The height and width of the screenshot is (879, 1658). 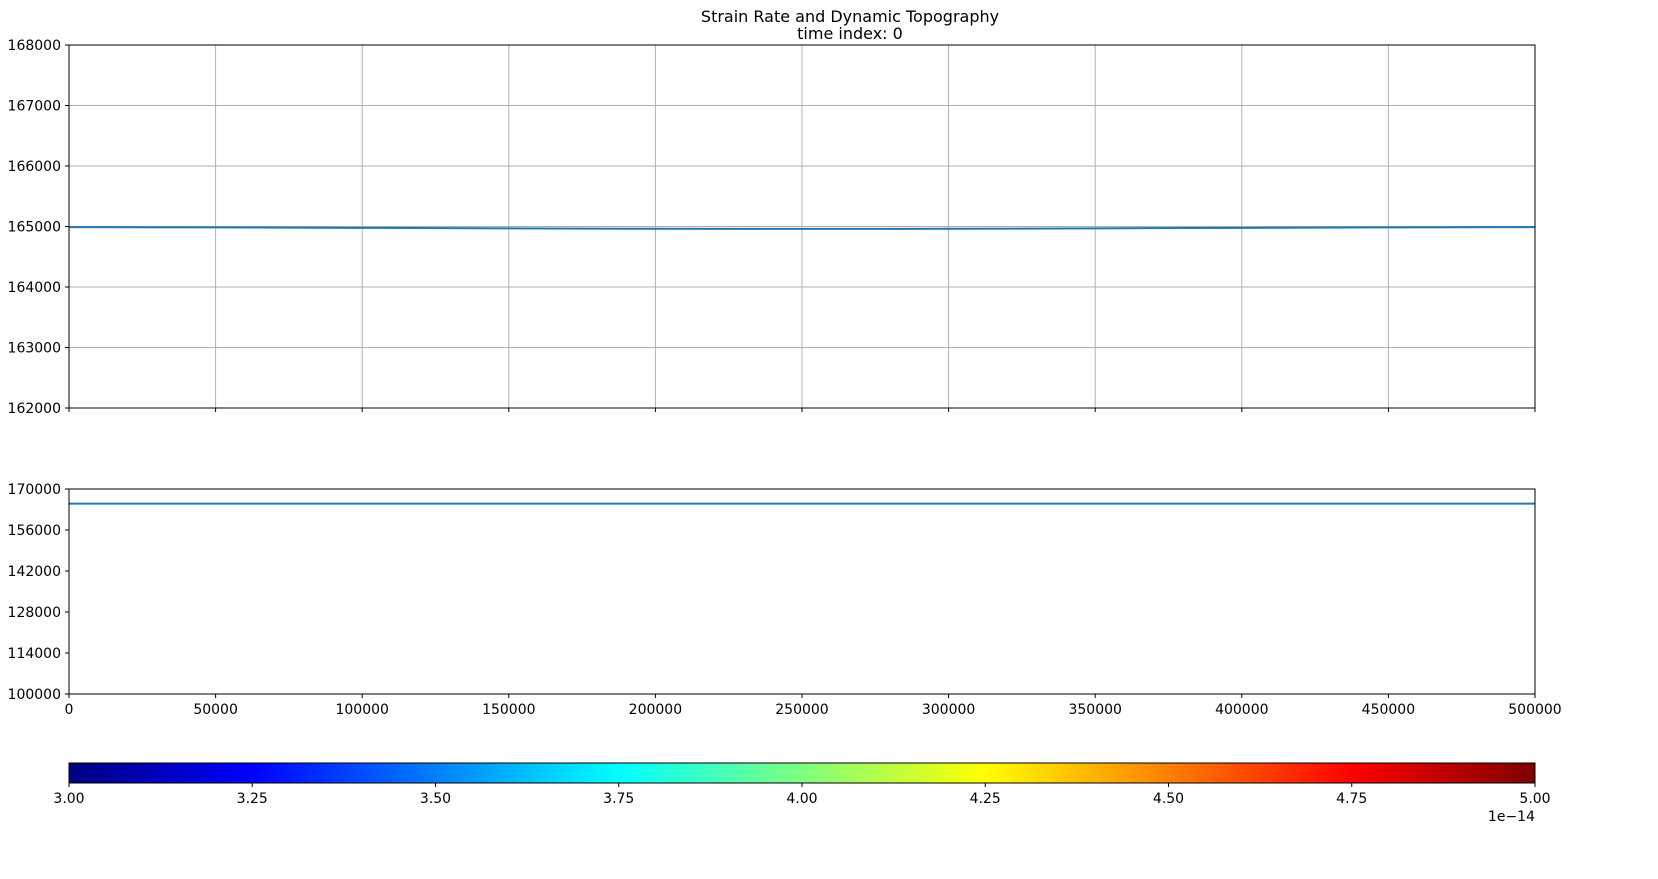 I want to click on bottom-panel-y-tick-label: 100000, so click(x=34, y=695).